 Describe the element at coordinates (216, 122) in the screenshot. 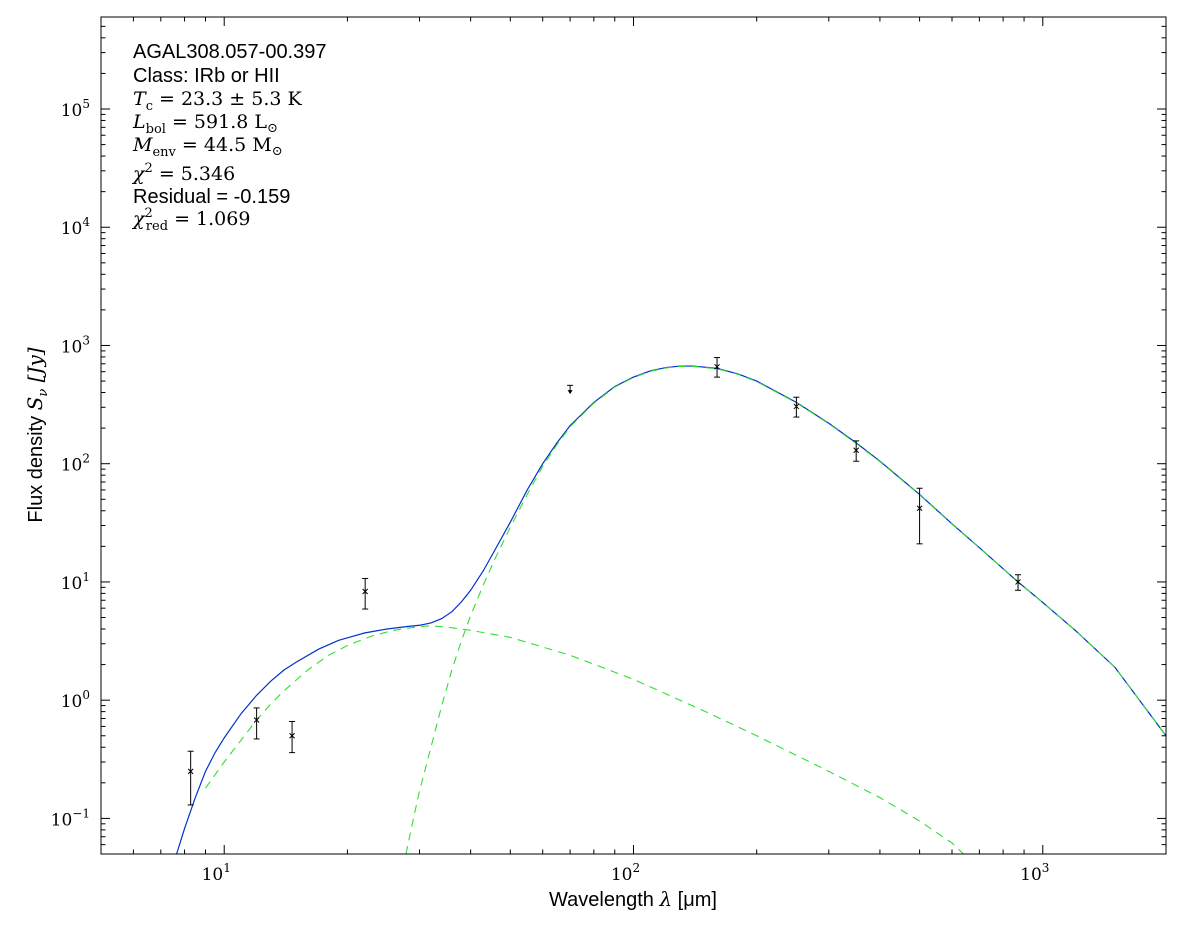

I see `lbol-value: = 591.8 L` at that location.